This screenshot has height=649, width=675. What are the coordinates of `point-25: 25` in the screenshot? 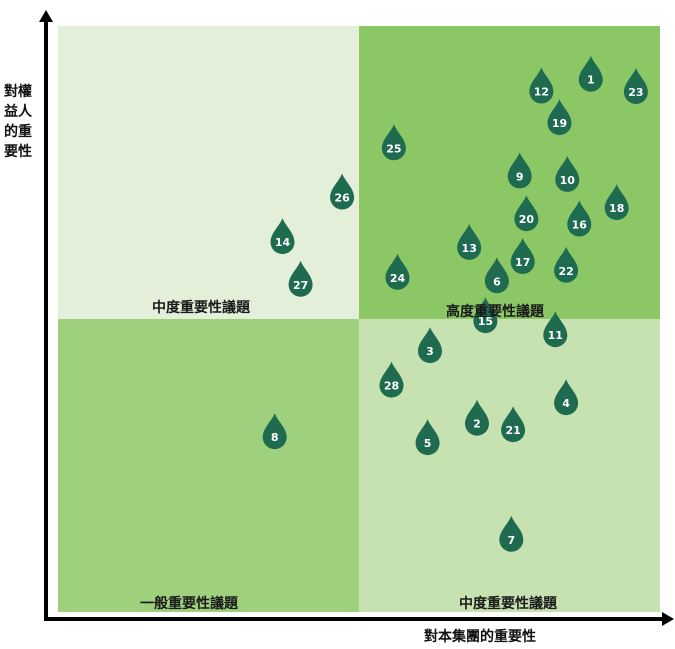 It's located at (393, 142).